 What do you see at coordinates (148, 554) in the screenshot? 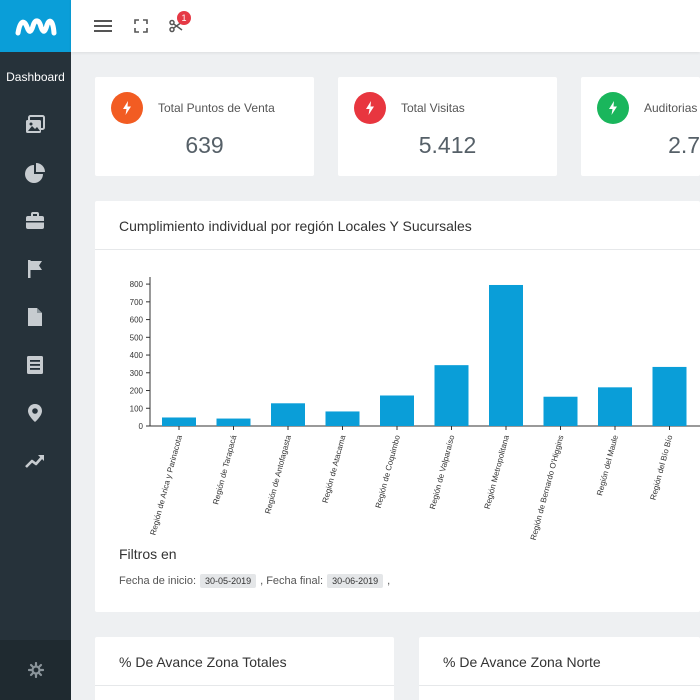
I see `filters-title: Filtros en` at bounding box center [148, 554].